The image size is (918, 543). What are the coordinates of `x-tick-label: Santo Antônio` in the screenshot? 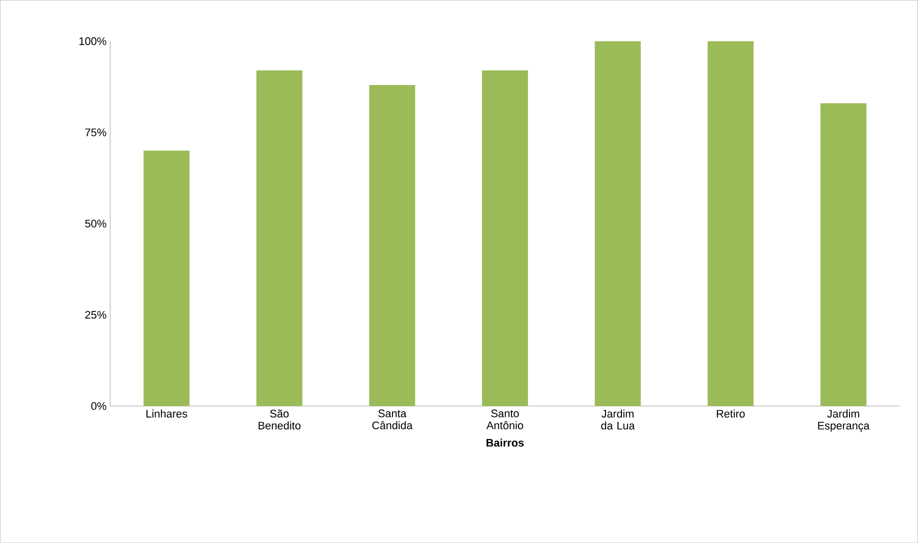 It's located at (505, 419).